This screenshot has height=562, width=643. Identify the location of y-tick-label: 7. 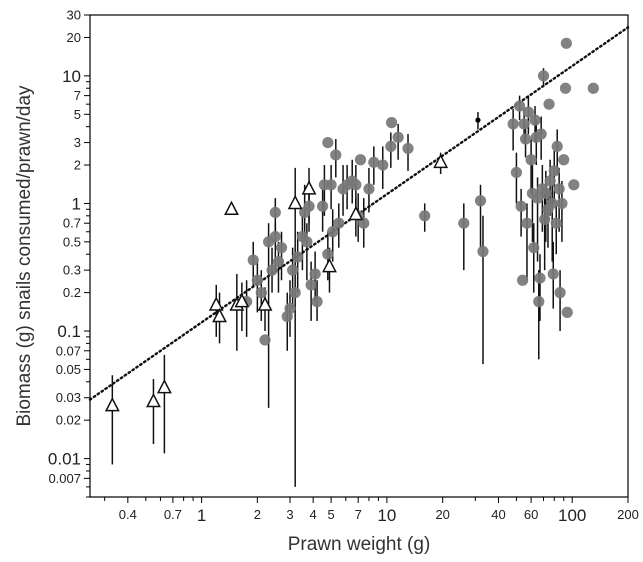
(77, 95).